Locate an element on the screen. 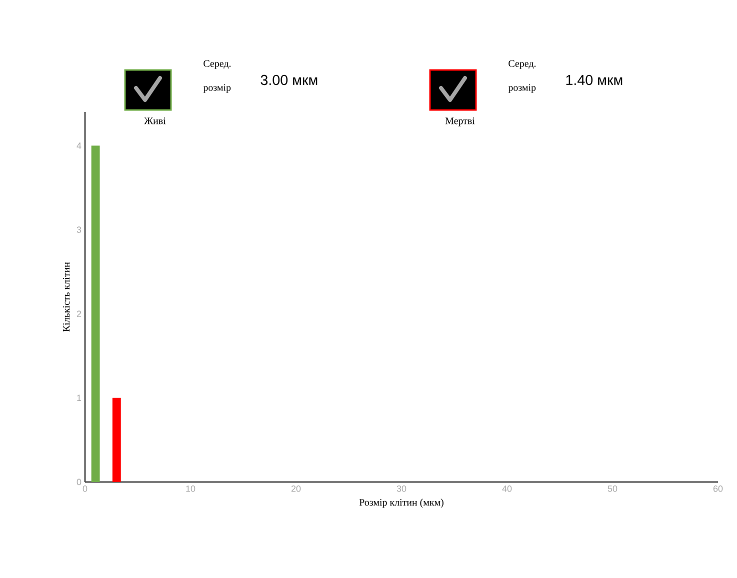 This screenshot has height=578, width=737. x-tick-label: 0 is located at coordinates (85, 489).